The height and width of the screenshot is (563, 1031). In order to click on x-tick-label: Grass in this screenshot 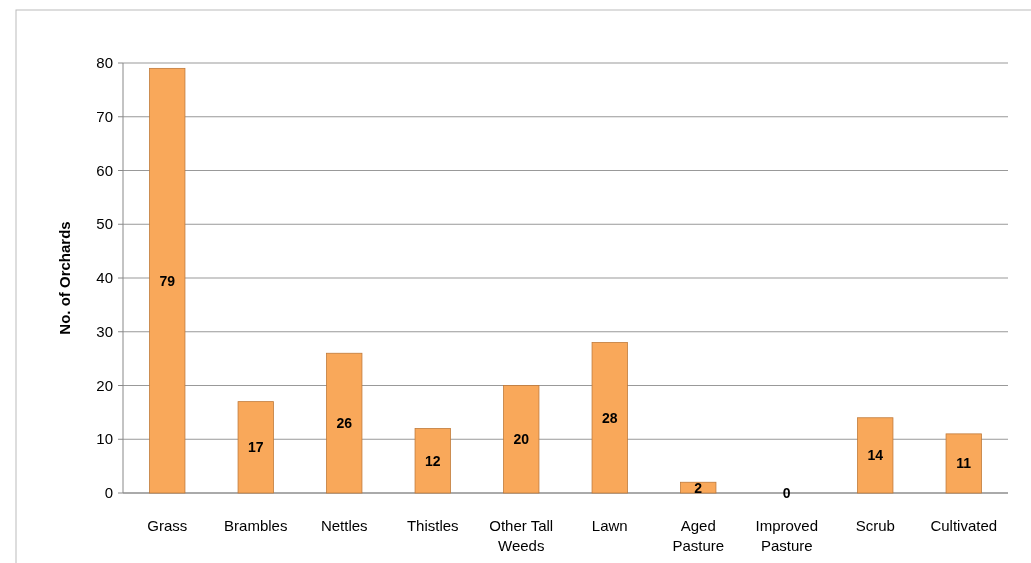, I will do `click(167, 525)`.